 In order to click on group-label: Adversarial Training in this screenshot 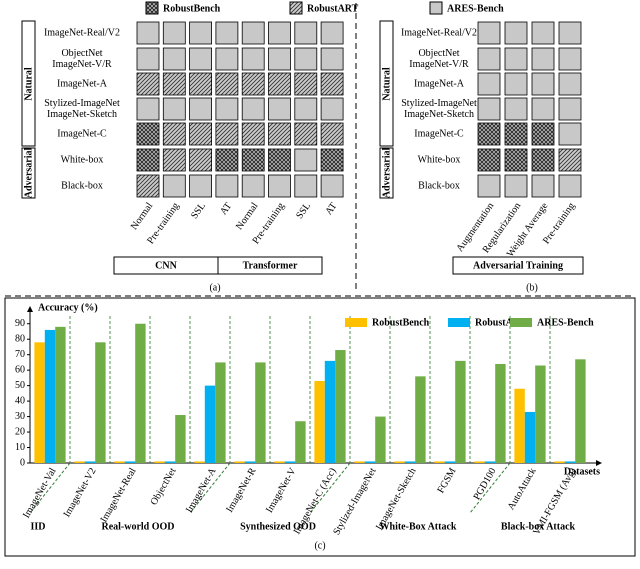, I will do `click(518, 265)`.